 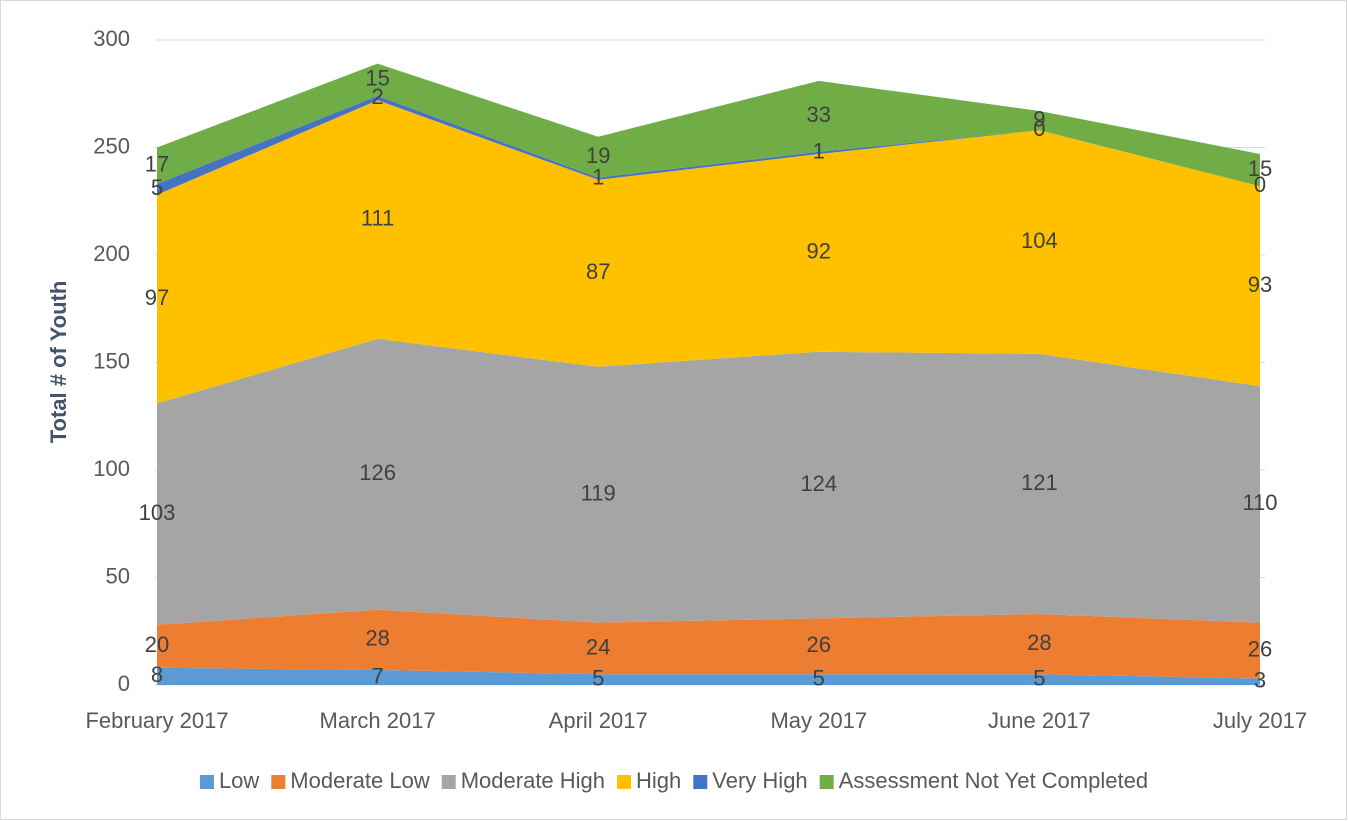 I want to click on data-label: 87, so click(x=598, y=271).